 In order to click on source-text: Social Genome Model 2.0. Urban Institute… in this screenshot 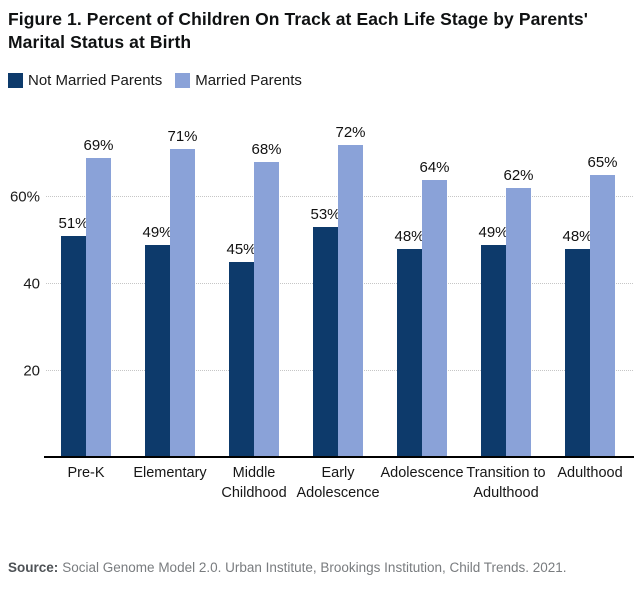, I will do `click(314, 567)`.